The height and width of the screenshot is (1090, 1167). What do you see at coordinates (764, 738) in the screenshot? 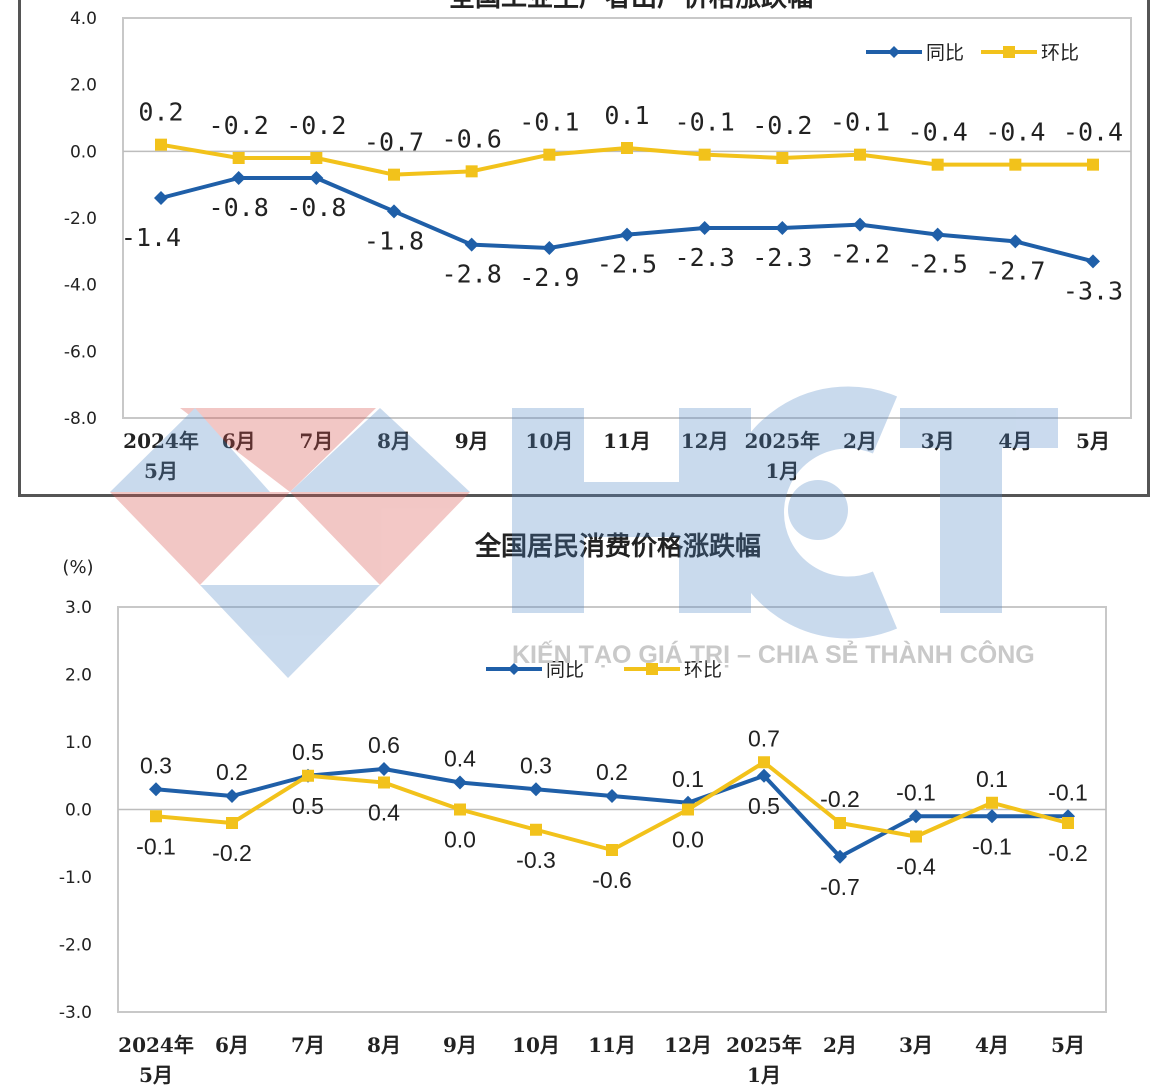
I see `data-label-mom: 0.7` at bounding box center [764, 738].